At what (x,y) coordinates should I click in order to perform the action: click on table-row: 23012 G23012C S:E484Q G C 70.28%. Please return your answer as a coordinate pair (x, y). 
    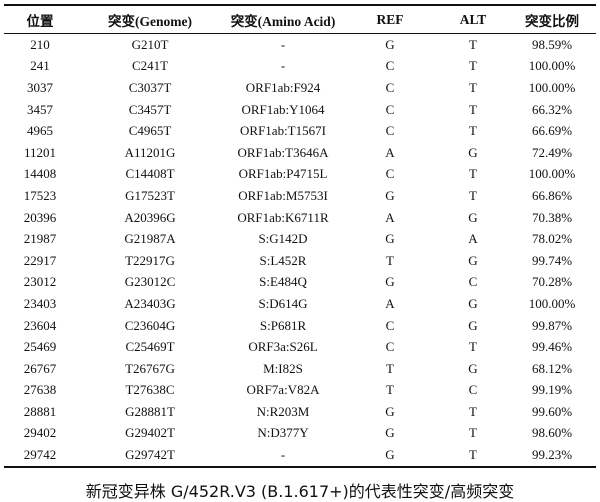
    Looking at the image, I should click on (300, 283).